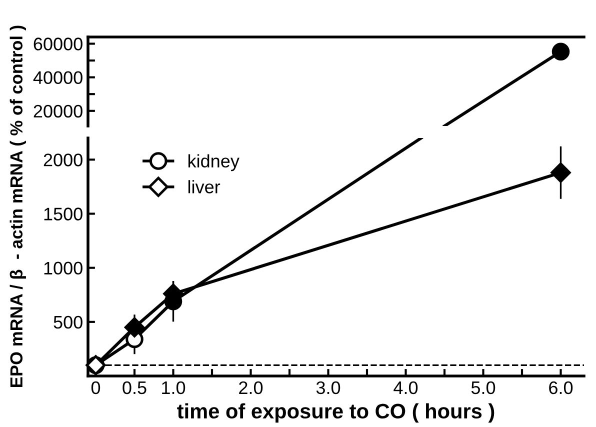 The height and width of the screenshot is (427, 596). Describe the element at coordinates (63, 268) in the screenshot. I see `y-tick-label: 1000` at that location.